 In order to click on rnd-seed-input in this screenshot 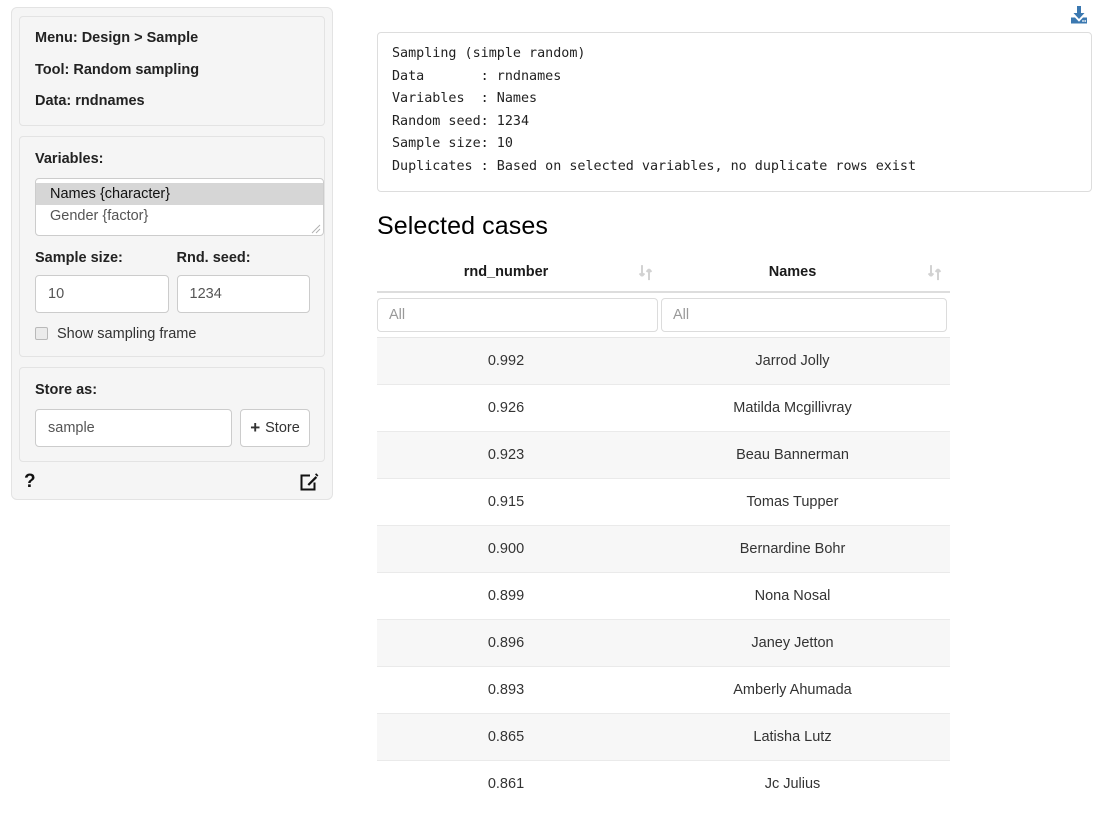, I will do `click(243, 293)`.